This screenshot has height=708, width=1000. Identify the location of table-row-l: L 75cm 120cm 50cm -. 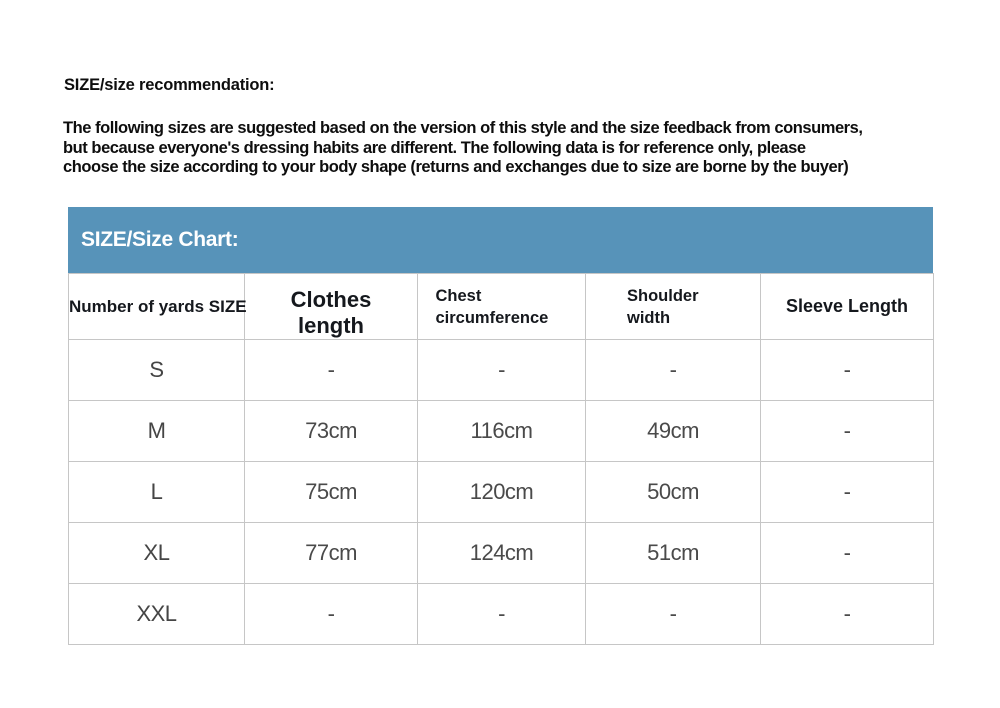
(501, 492).